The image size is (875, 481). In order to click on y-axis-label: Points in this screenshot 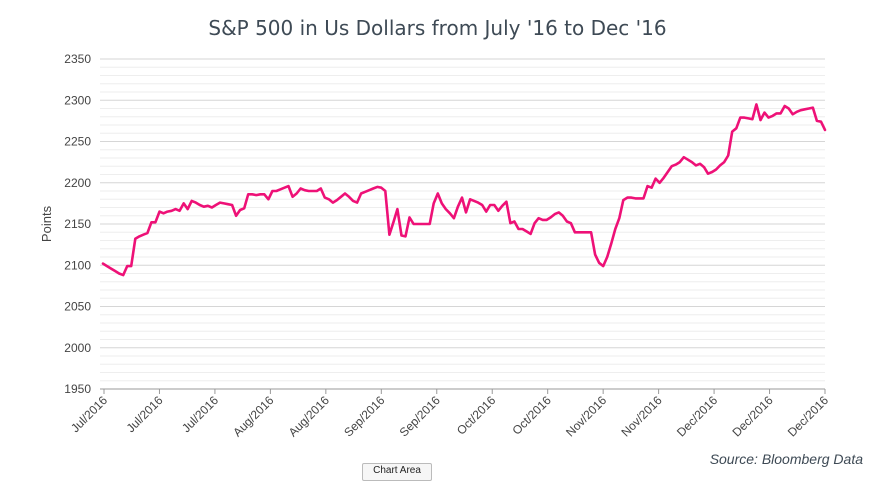, I will do `click(46, 223)`.